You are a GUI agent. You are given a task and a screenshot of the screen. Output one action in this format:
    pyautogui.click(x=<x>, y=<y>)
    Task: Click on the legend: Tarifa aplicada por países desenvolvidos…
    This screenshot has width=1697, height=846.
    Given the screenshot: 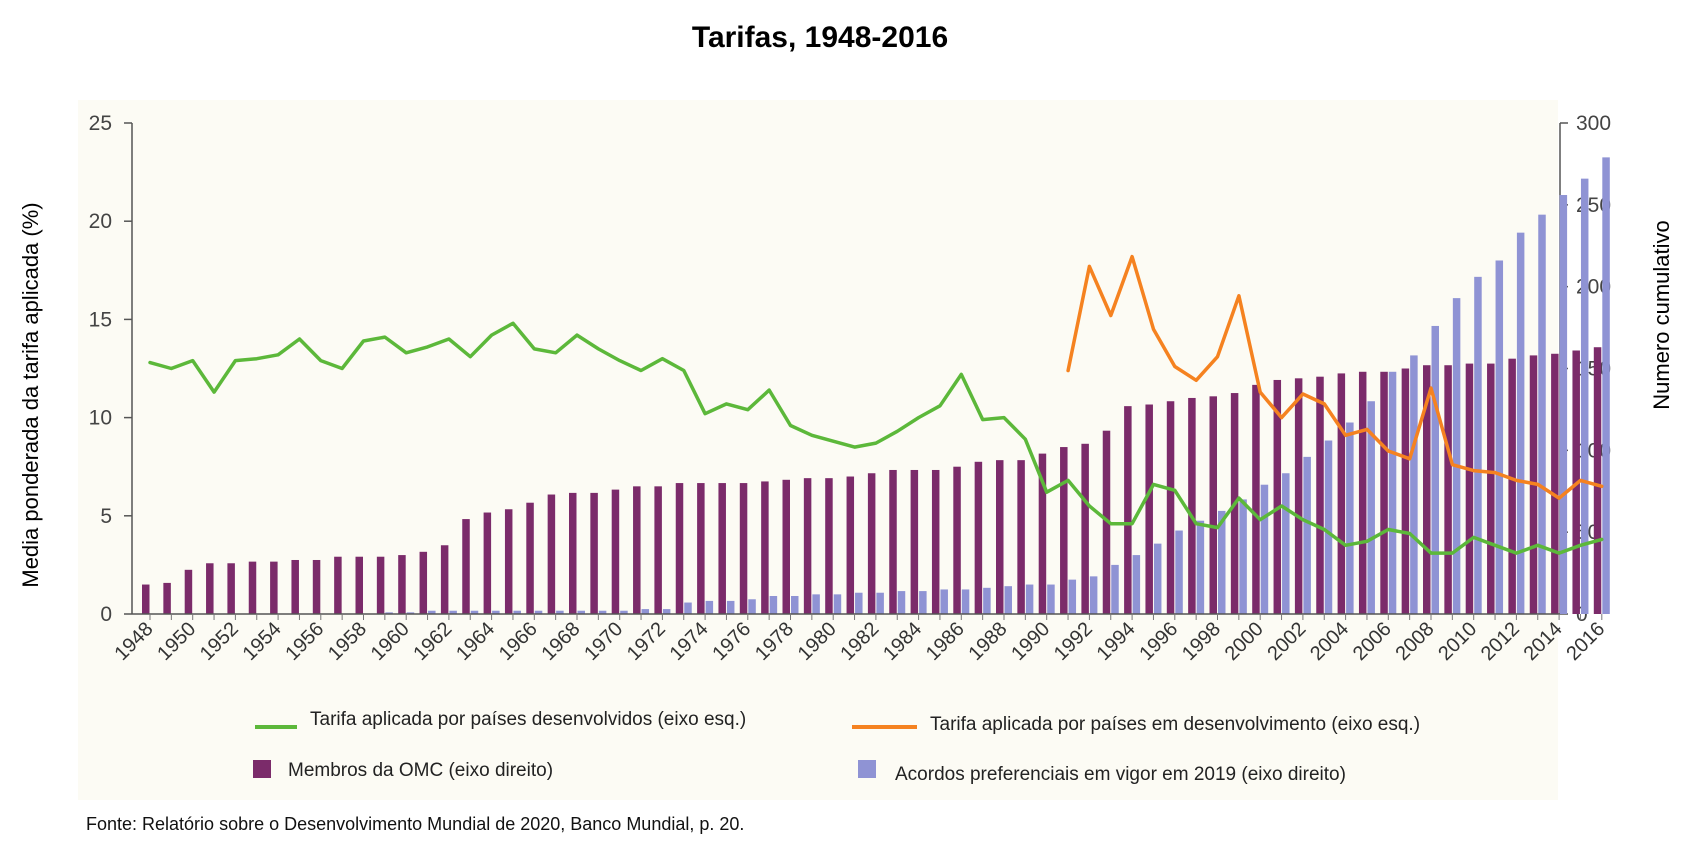 What is the action you would take?
    pyautogui.click(x=836, y=747)
    